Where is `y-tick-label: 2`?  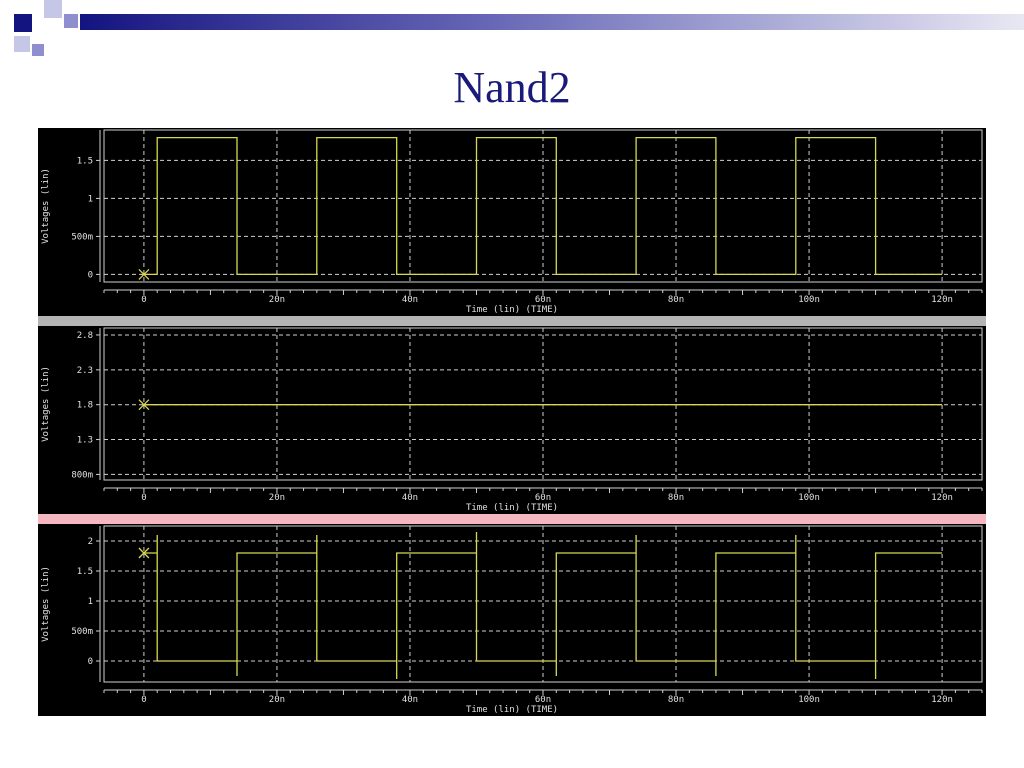 y-tick-label: 2 is located at coordinates (90, 542).